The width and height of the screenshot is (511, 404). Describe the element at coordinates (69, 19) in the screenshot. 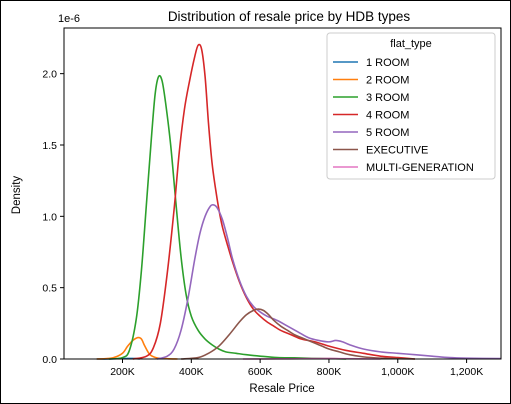

I see `y-scale-label: 1e-6` at that location.